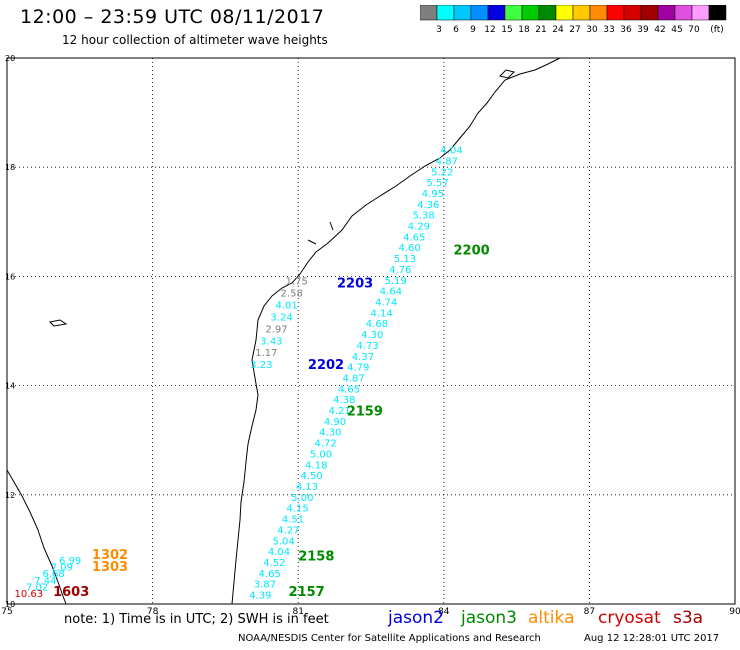 The width and height of the screenshot is (740, 650). What do you see at coordinates (540, 30) in the screenshot?
I see `scale-label: 21` at bounding box center [540, 30].